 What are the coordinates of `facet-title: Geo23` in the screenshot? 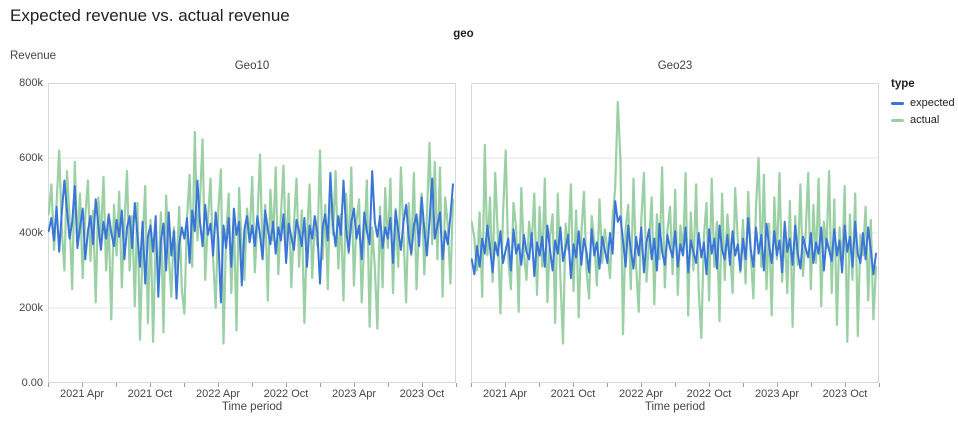 It's located at (675, 66).